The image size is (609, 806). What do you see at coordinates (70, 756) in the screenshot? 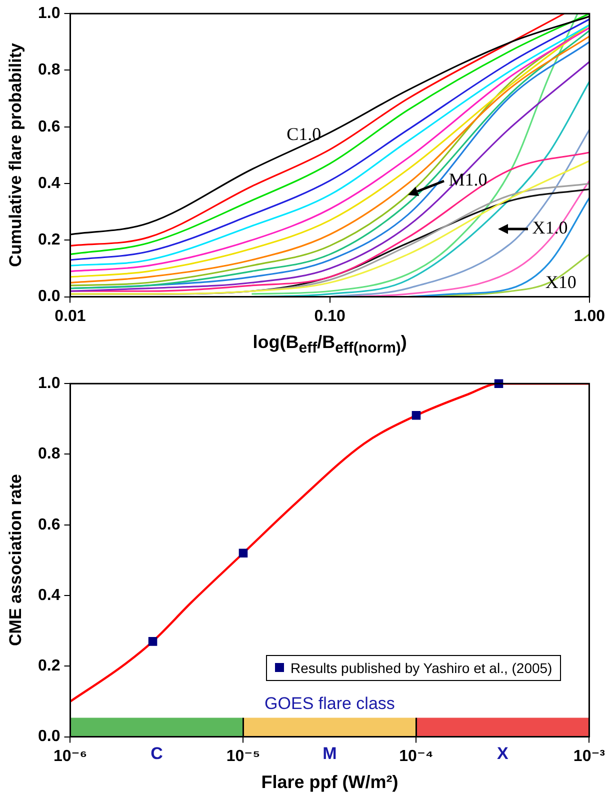
I see `x-tick-label: 10⁻⁶` at bounding box center [70, 756].